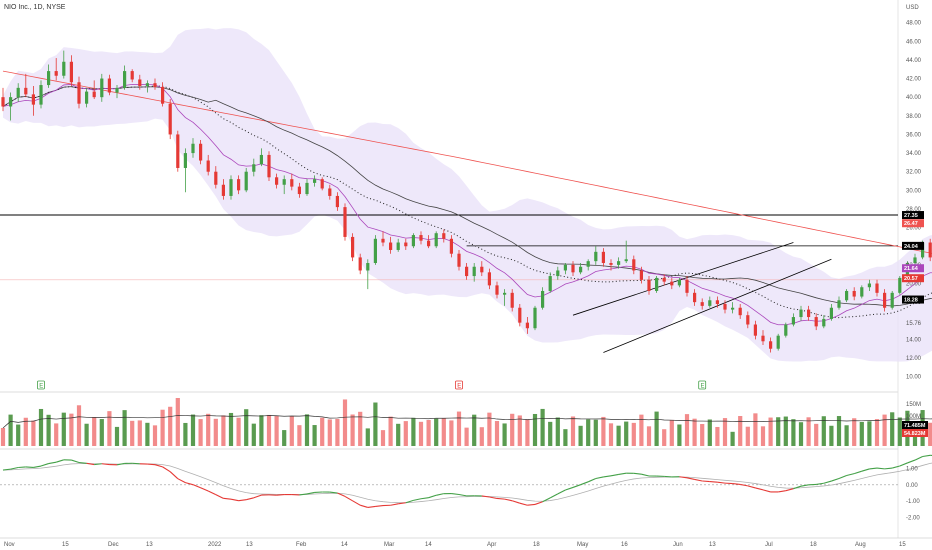 The height and width of the screenshot is (550, 932). I want to click on price-tick-label: 40.00, so click(914, 98).